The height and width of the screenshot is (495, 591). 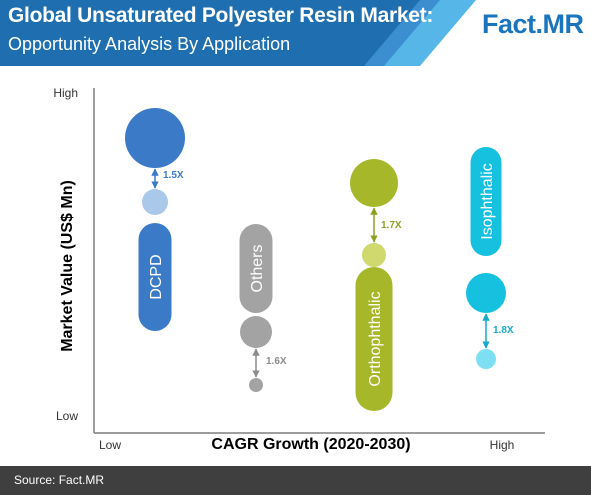 What do you see at coordinates (374, 255) in the screenshot?
I see `orthophthalic-future-bubble` at bounding box center [374, 255].